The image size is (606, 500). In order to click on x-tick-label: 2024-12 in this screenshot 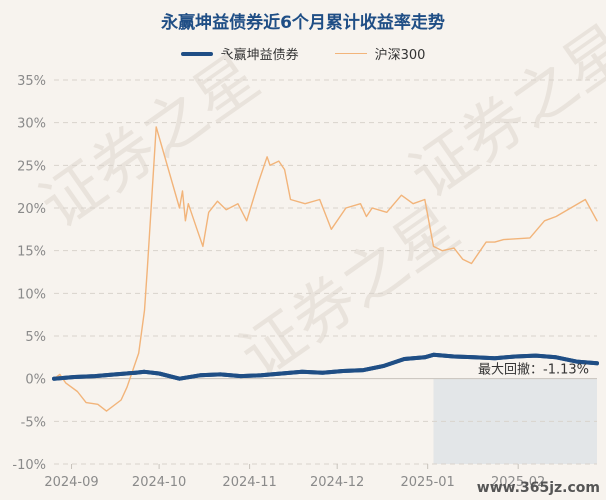, I will do `click(337, 482)`.